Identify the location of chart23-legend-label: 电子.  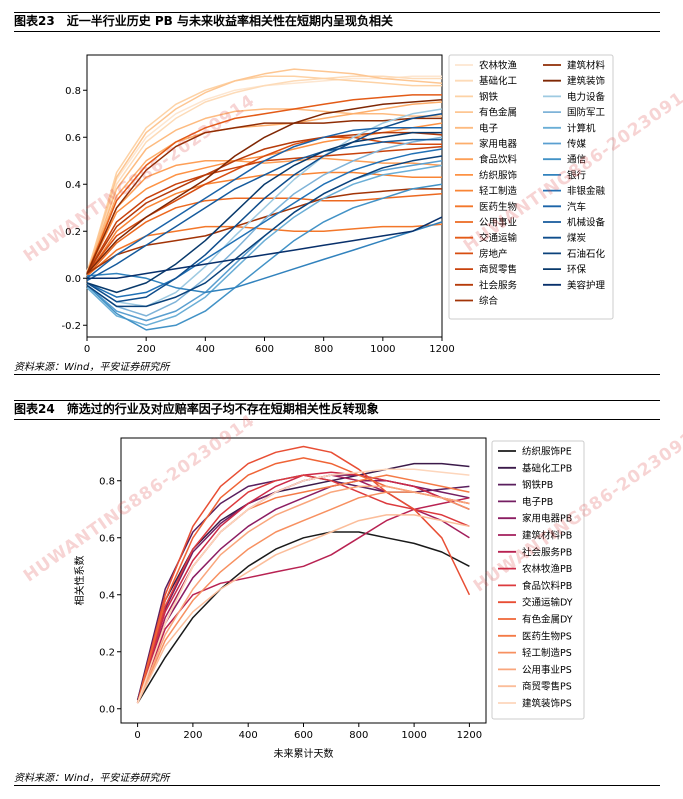
(489, 128).